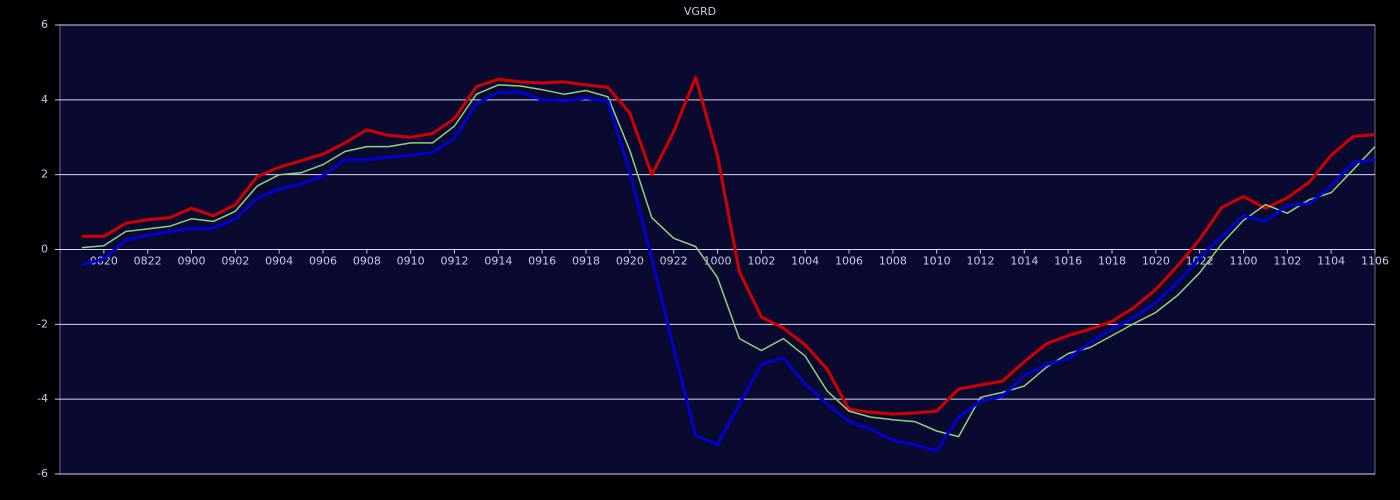 The width and height of the screenshot is (1400, 500). What do you see at coordinates (937, 261) in the screenshot?
I see `x-tick-label: 1010` at bounding box center [937, 261].